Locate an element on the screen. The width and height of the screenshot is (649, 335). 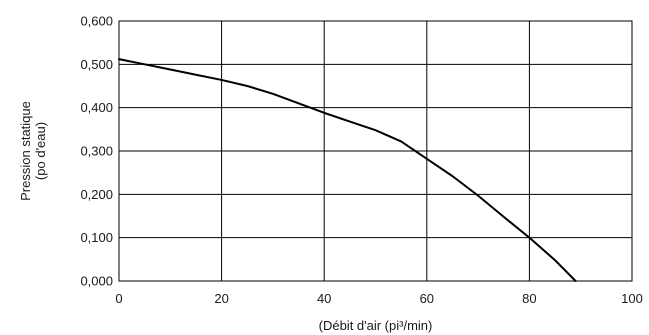
y-tick-labels: 0,000 0,100 0,200 0,300 0,400 0,500 0,600 is located at coordinates (96, 151).